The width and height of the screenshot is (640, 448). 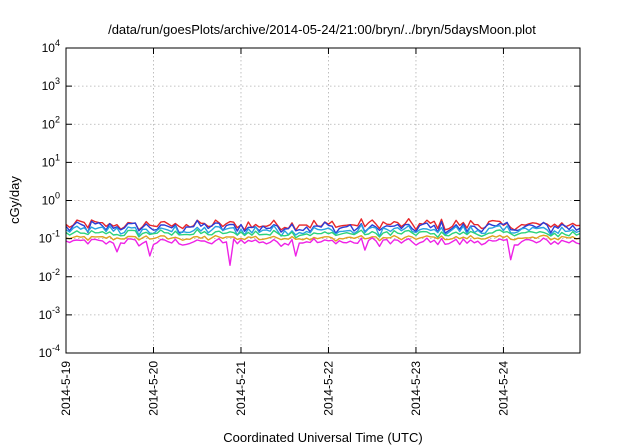 I want to click on series-layer, so click(x=323, y=242).